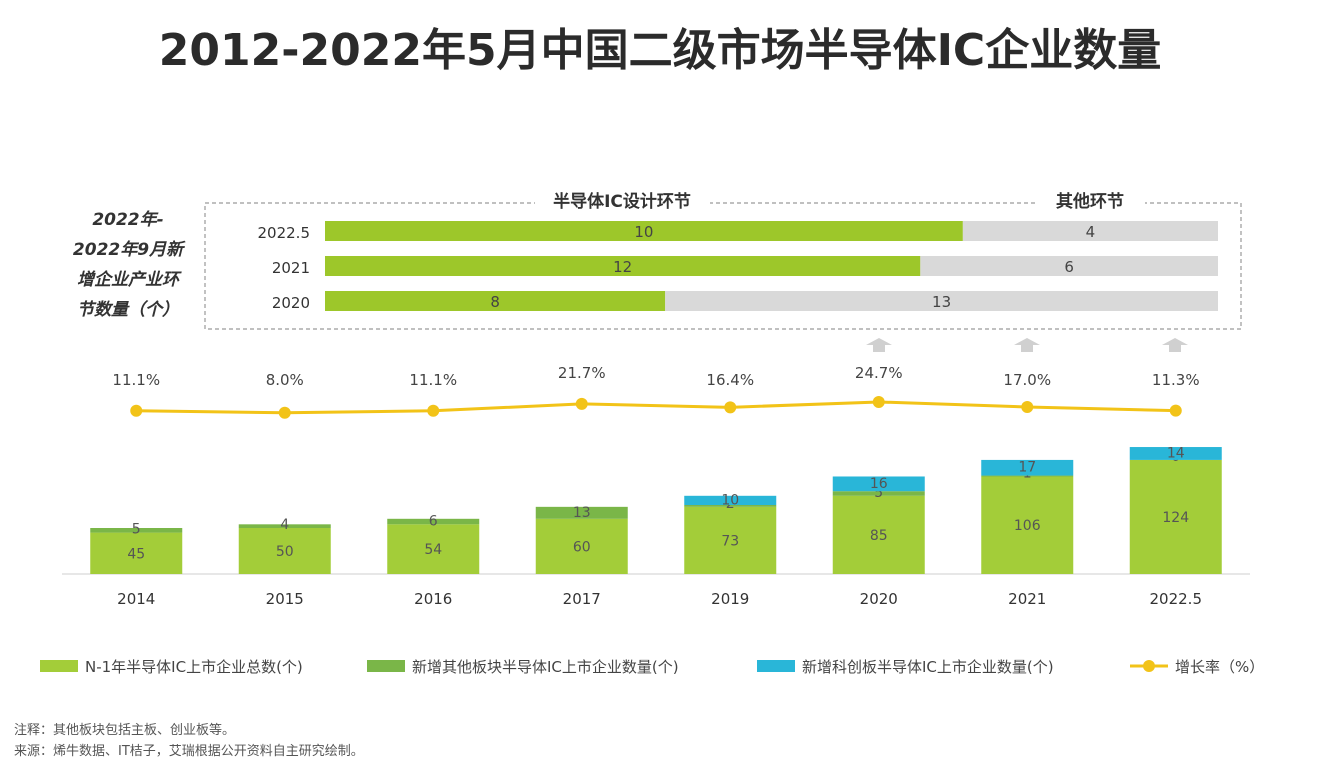 The image size is (1320, 766). What do you see at coordinates (1149, 666) in the screenshot?
I see `legend-point-growth-rate` at bounding box center [1149, 666].